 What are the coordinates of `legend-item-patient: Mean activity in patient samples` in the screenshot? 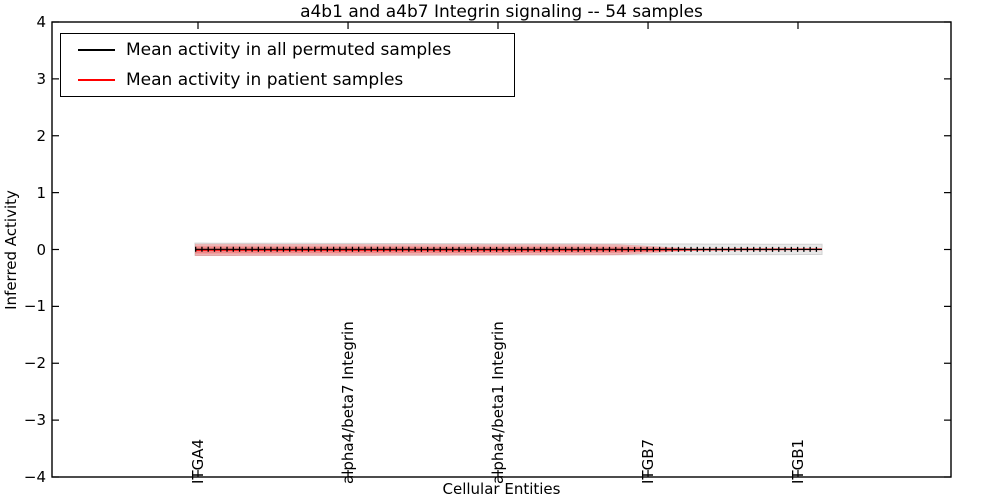 It's located at (287, 80).